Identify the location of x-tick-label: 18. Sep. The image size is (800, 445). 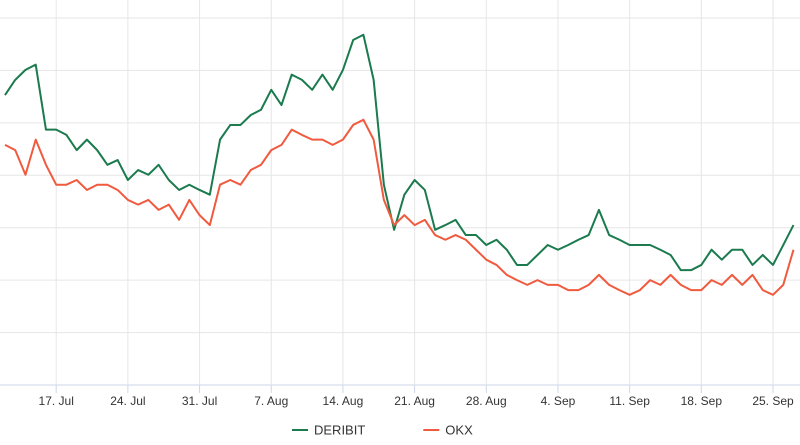
(702, 401).